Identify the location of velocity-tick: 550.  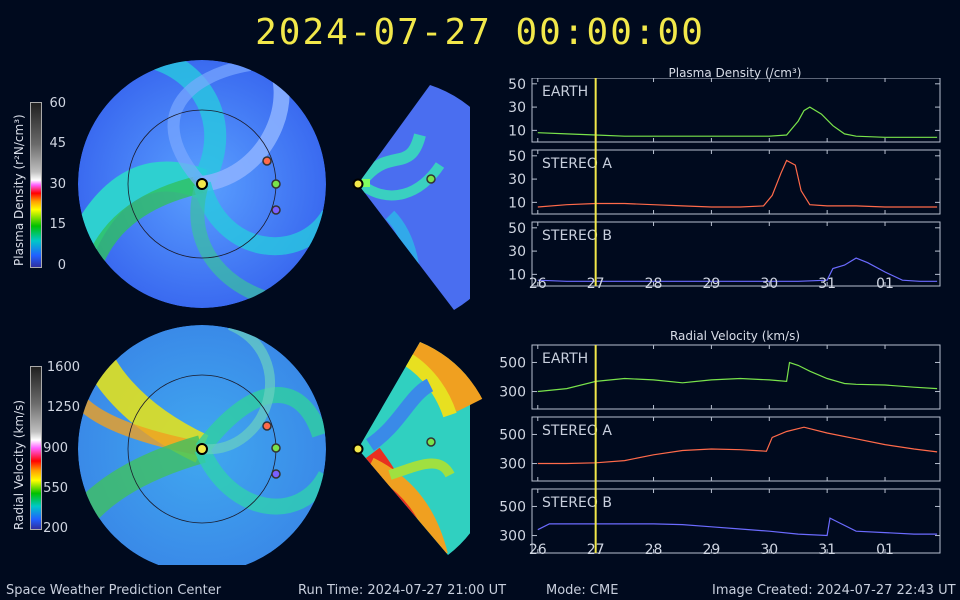
(55, 488).